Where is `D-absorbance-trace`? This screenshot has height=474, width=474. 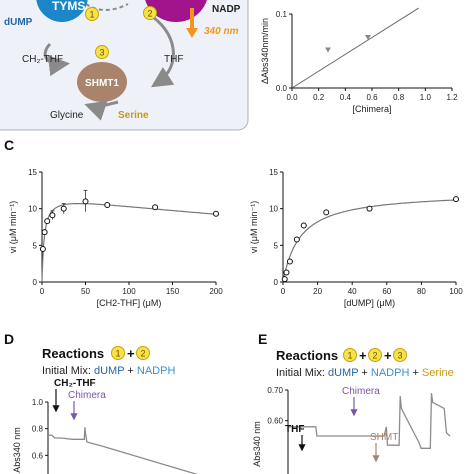
D-absorbance-trace is located at coordinates (123, 450).